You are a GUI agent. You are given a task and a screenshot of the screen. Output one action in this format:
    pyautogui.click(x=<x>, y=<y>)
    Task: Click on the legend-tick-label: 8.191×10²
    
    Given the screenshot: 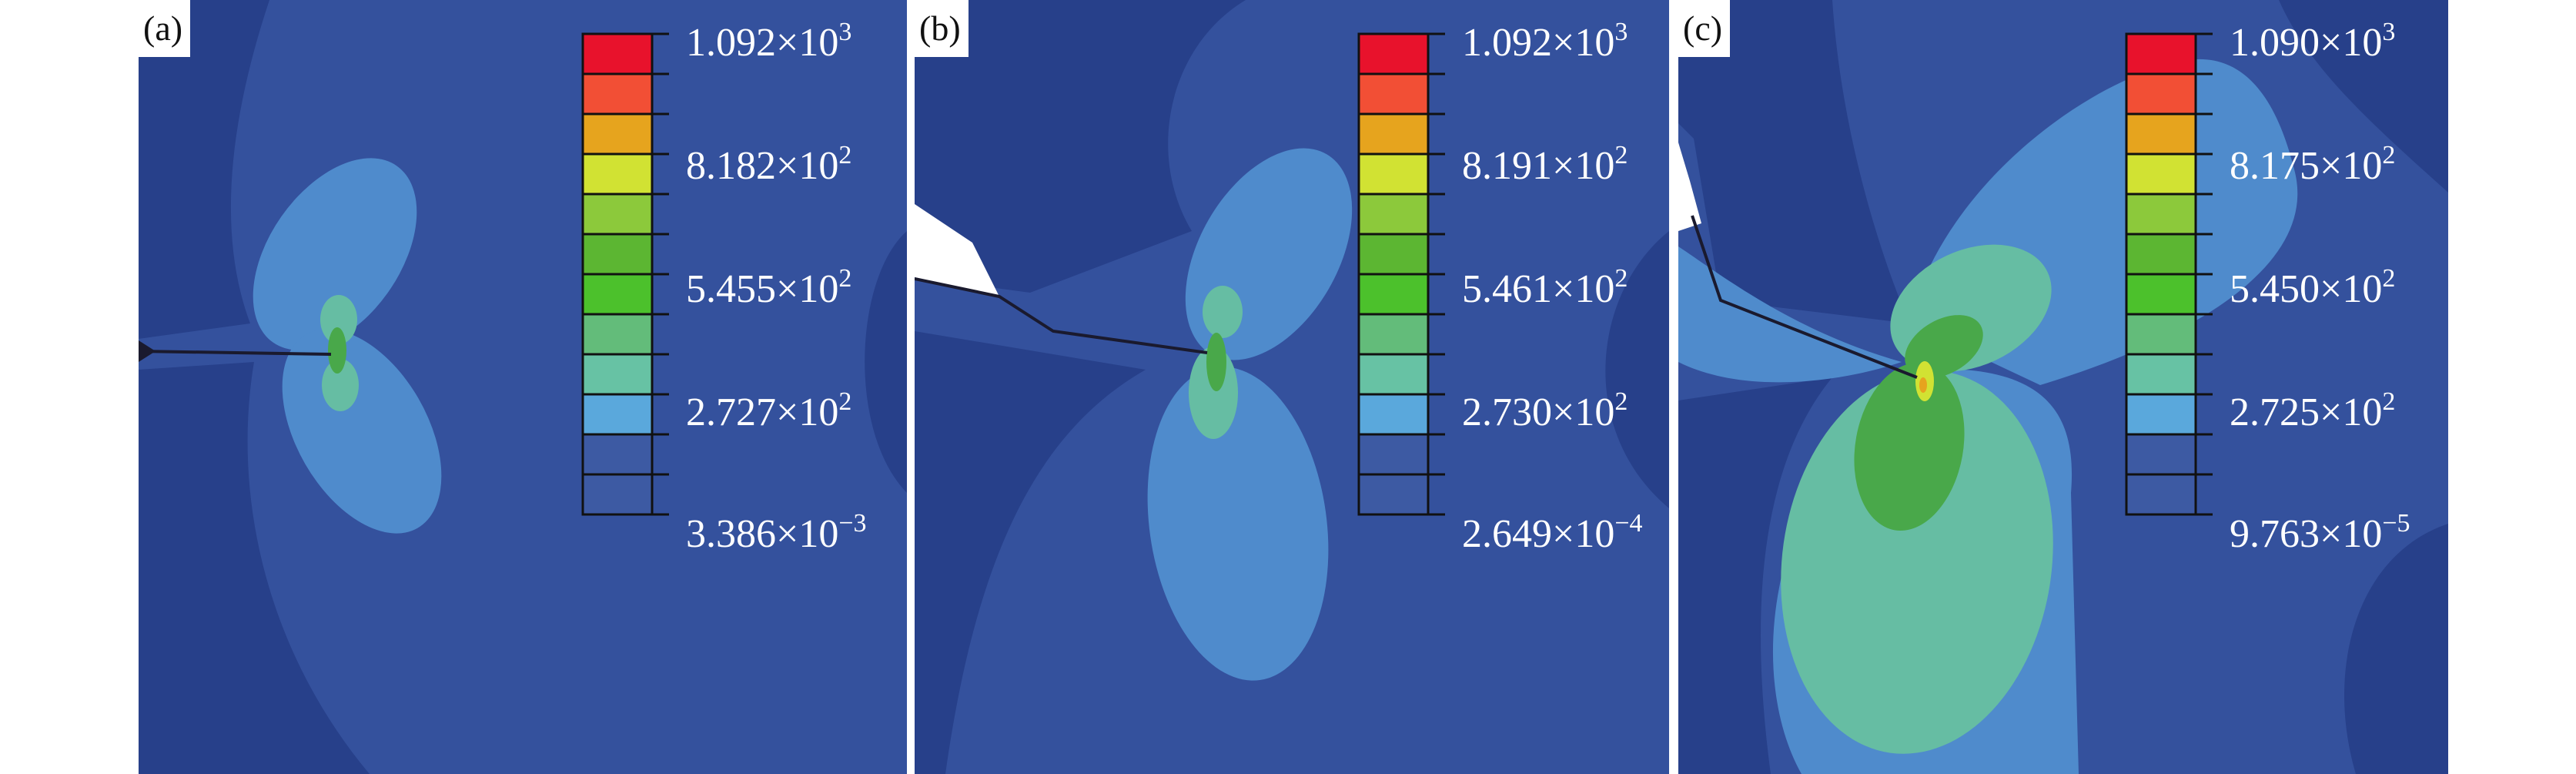 What is the action you would take?
    pyautogui.click(x=1545, y=164)
    